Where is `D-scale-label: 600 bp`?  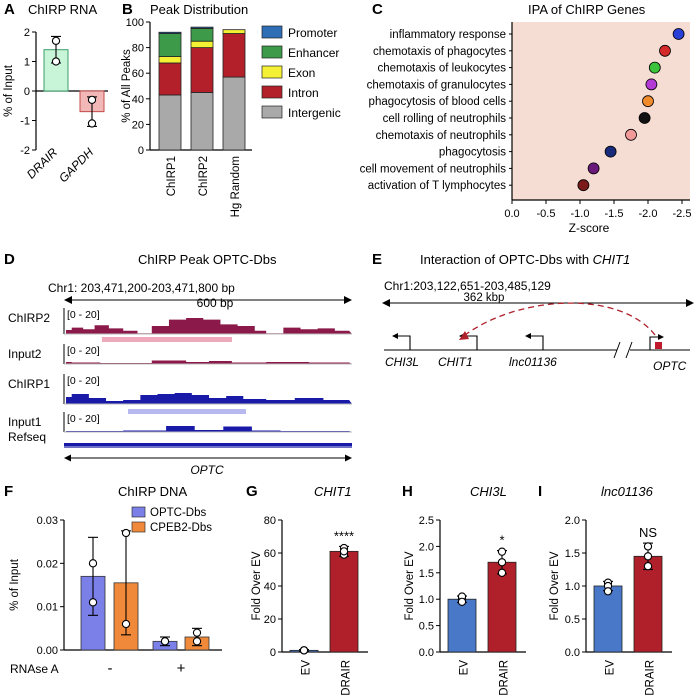
D-scale-label: 600 bp is located at coordinates (215, 303).